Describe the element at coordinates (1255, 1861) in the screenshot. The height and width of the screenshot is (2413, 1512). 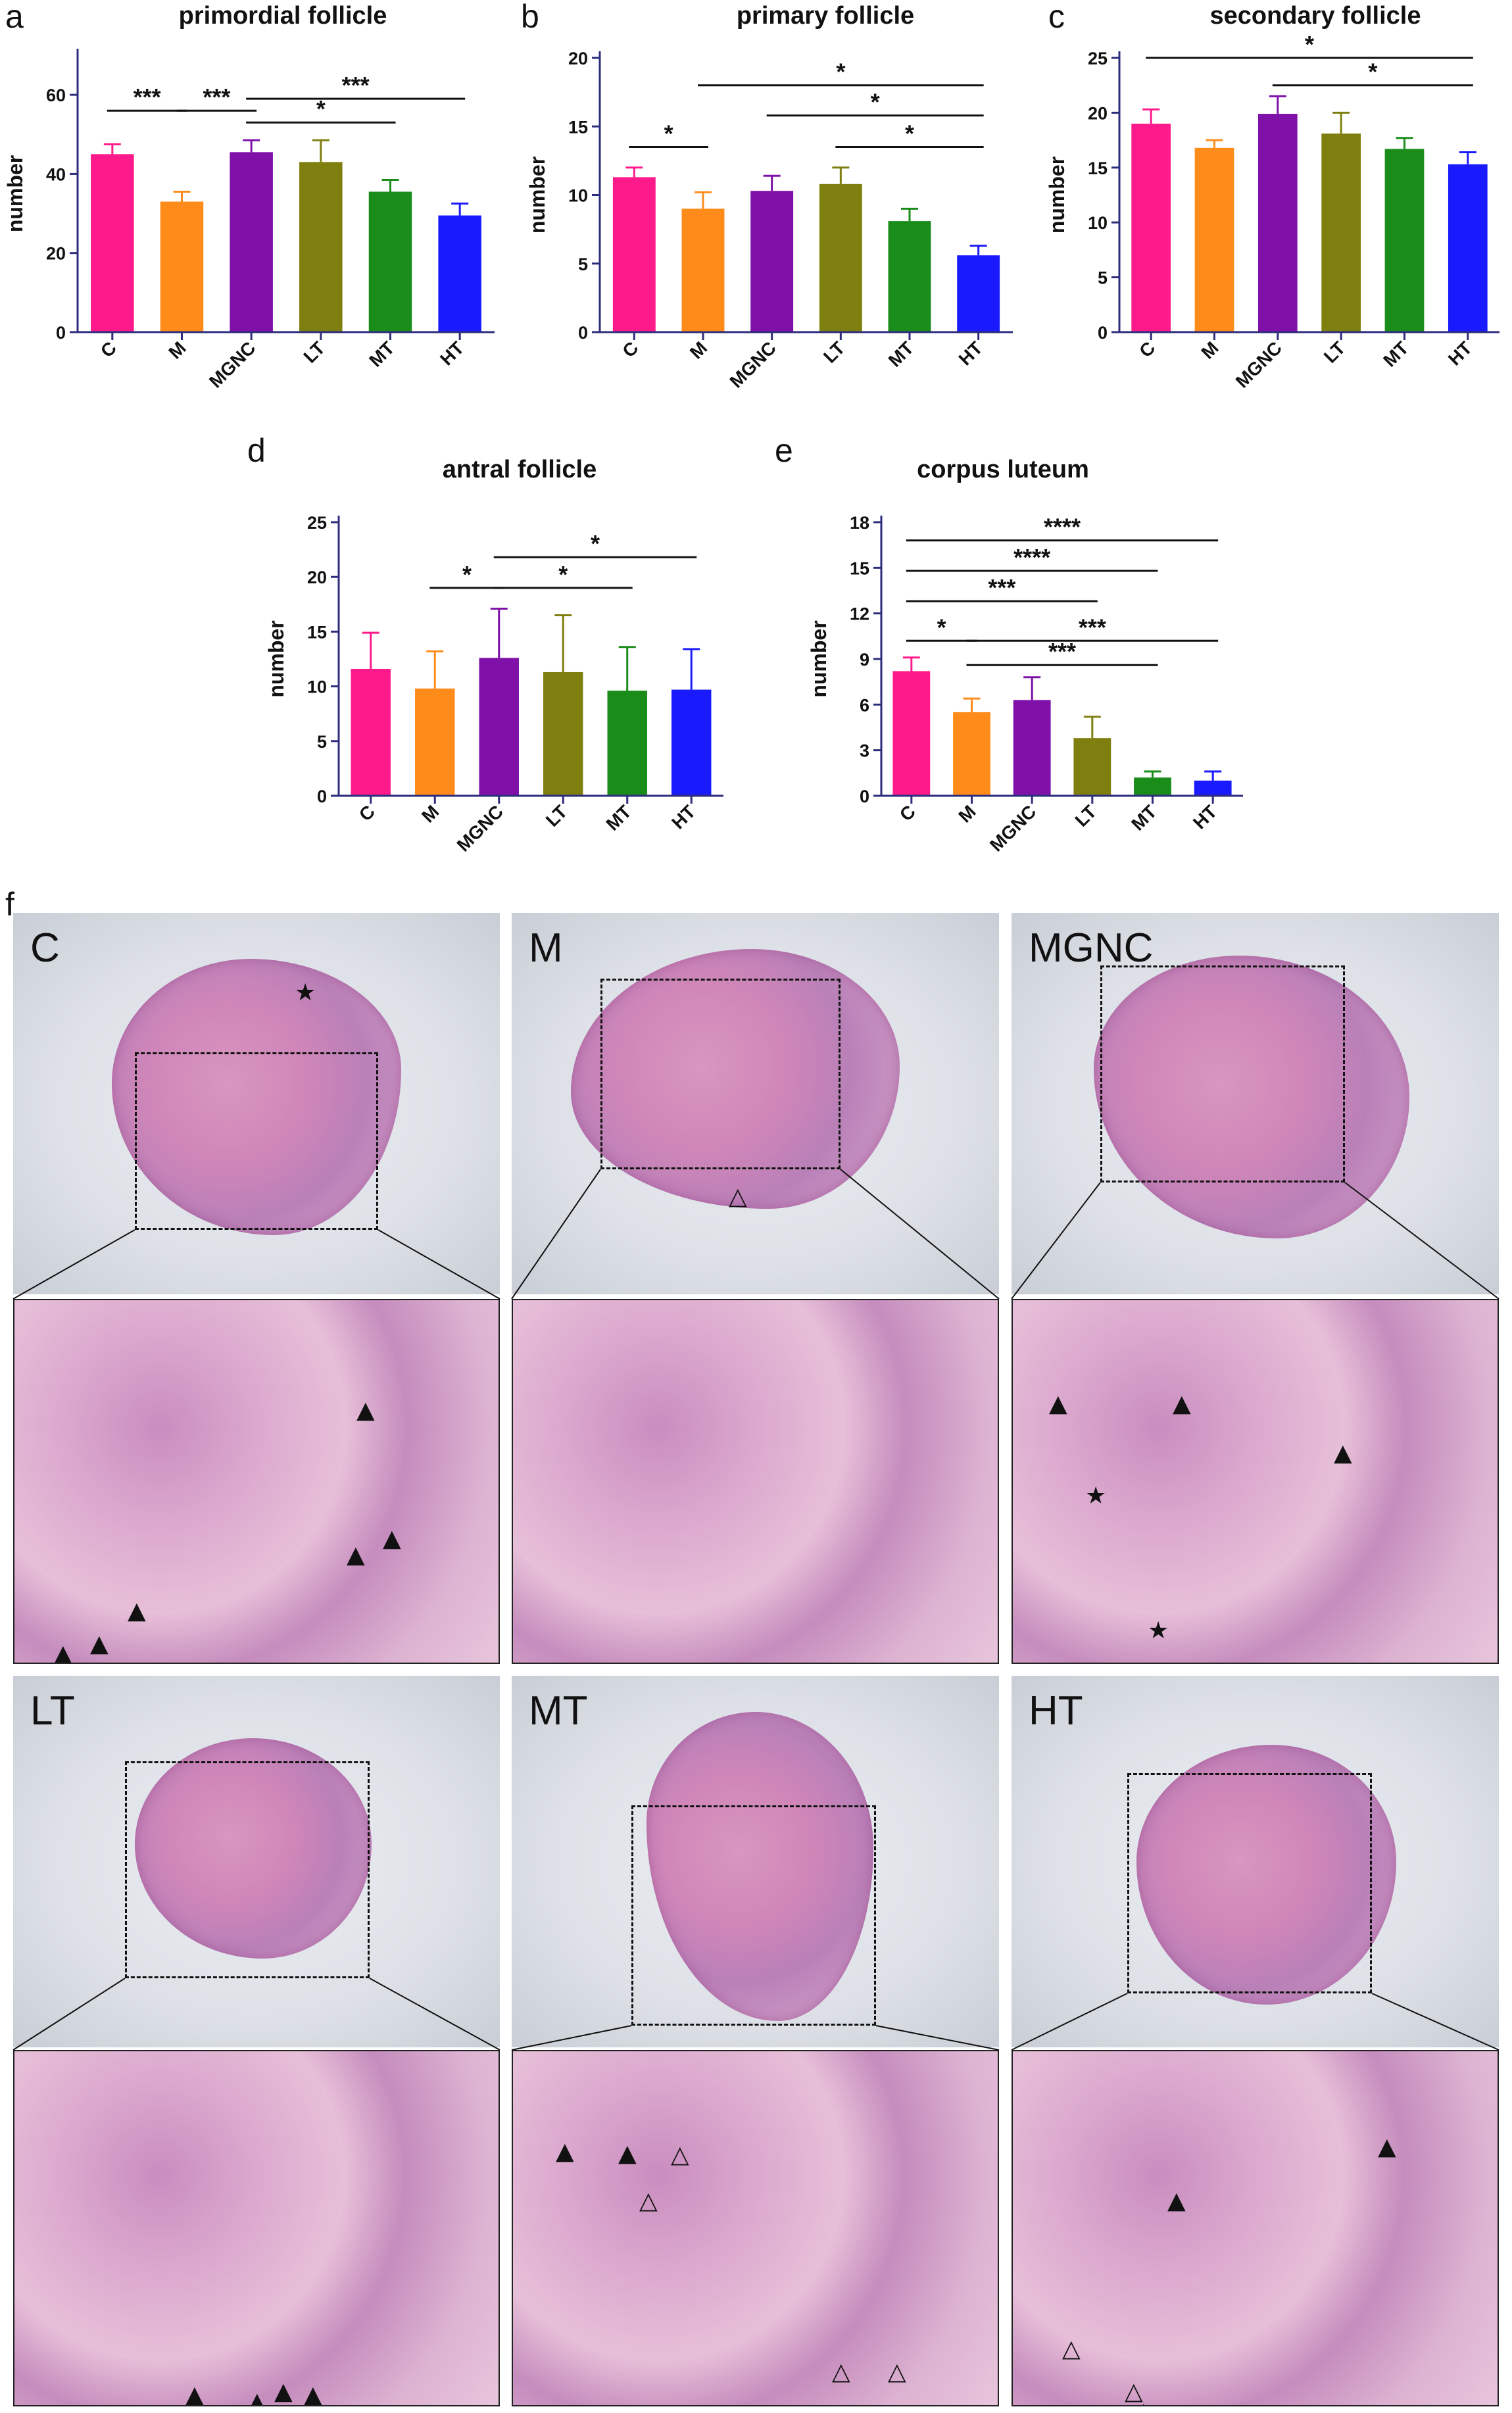
I see `micrograph-overview-ht: HT` at that location.